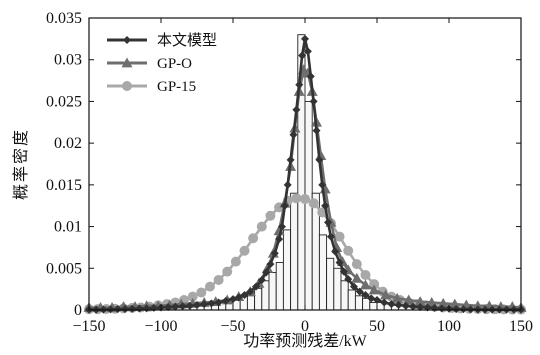 The width and height of the screenshot is (540, 355). I want to click on x-tick-label: 50, so click(377, 326).